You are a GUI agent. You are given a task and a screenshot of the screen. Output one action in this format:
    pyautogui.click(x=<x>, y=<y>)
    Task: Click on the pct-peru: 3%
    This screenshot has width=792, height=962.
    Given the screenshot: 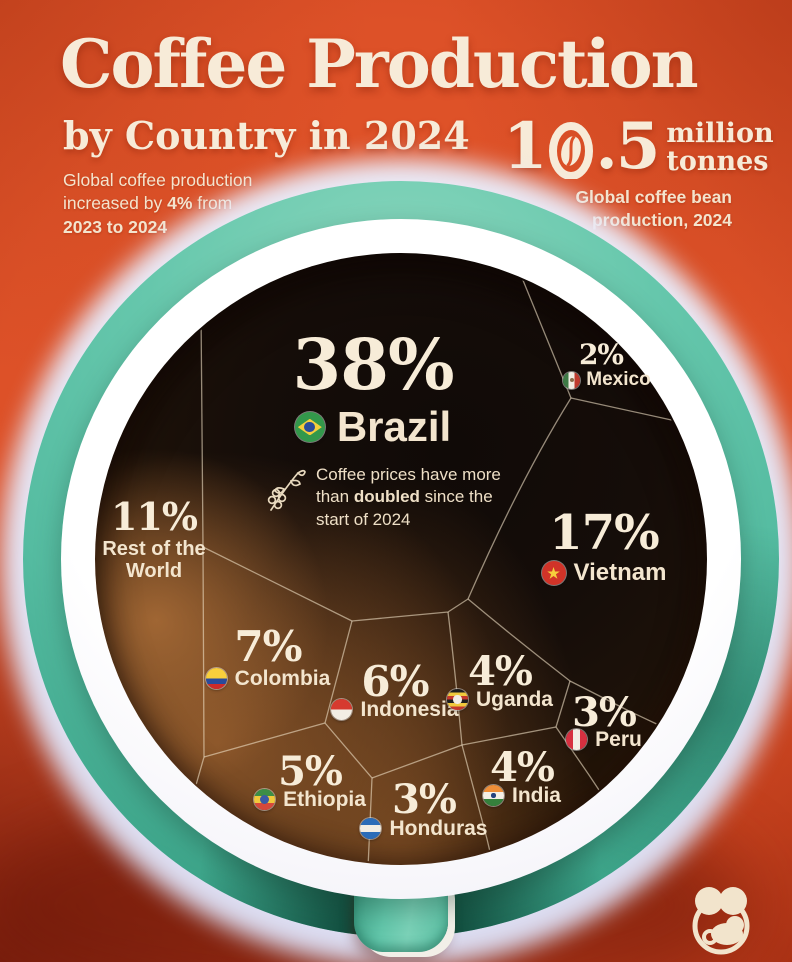 What is the action you would take?
    pyautogui.click(x=604, y=712)
    